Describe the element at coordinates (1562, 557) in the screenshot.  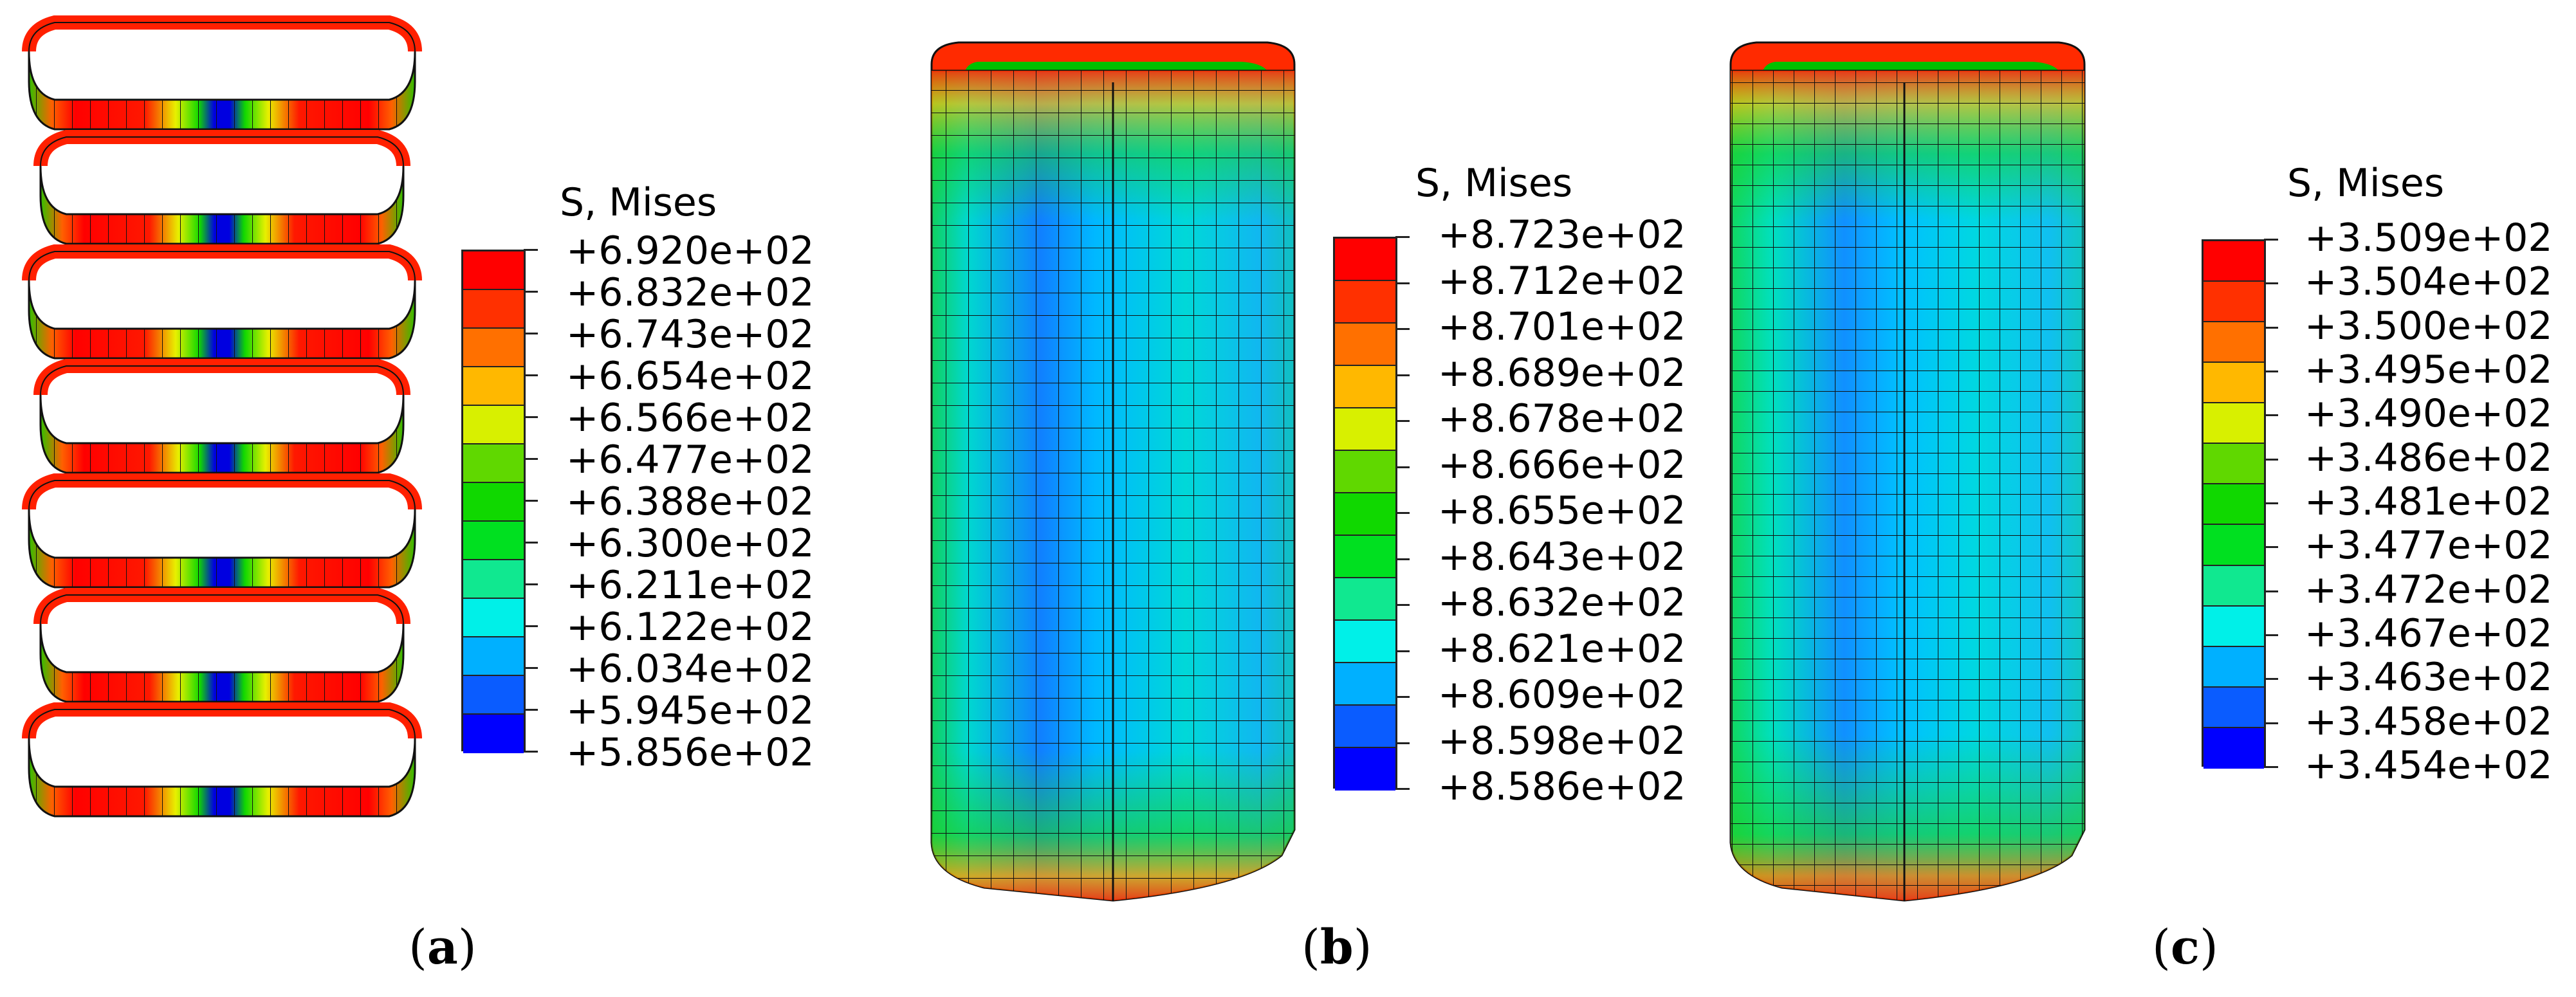
I see `legend-value: +8.643e+02` at that location.